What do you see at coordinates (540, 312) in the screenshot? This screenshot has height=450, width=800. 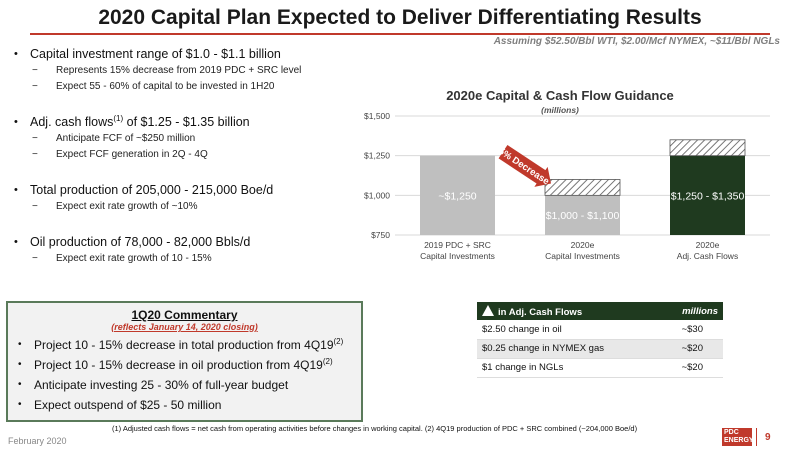 I see `header-left-label: in Adj. Cash Flows` at bounding box center [540, 312].